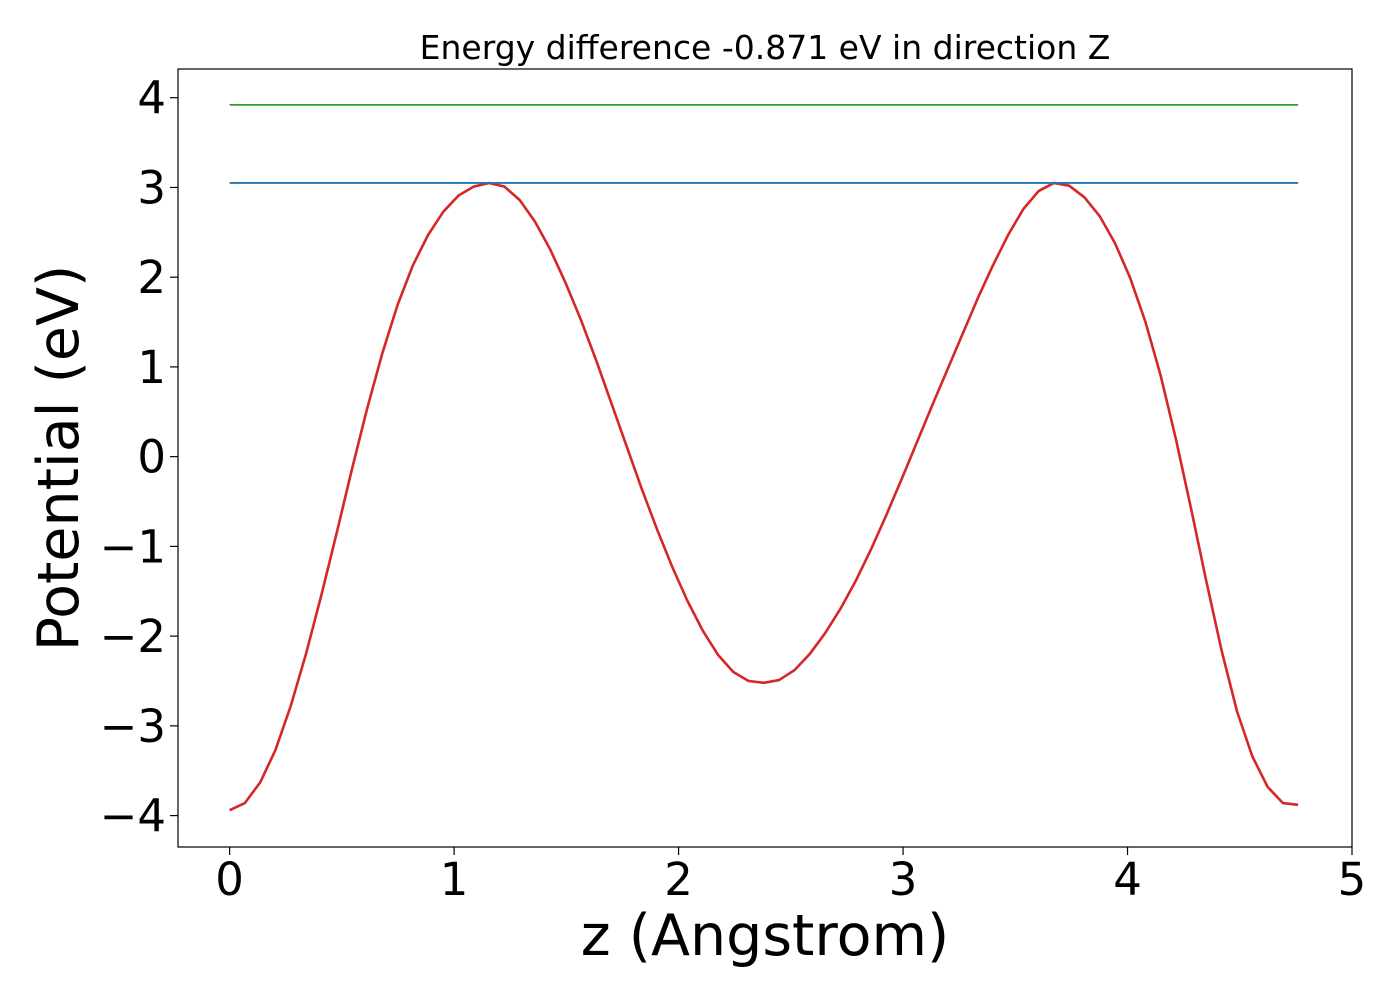 The width and height of the screenshot is (1400, 1000). What do you see at coordinates (1127, 879) in the screenshot?
I see `x-tick-label: 4` at bounding box center [1127, 879].